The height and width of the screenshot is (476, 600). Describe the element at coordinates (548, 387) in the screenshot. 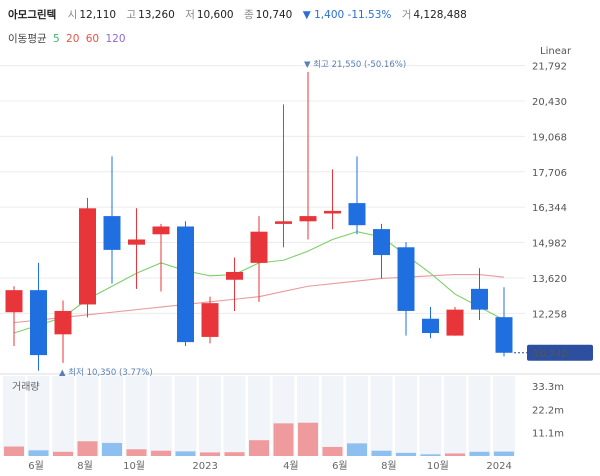

I see `volume-tick-label: 33.3m` at that location.